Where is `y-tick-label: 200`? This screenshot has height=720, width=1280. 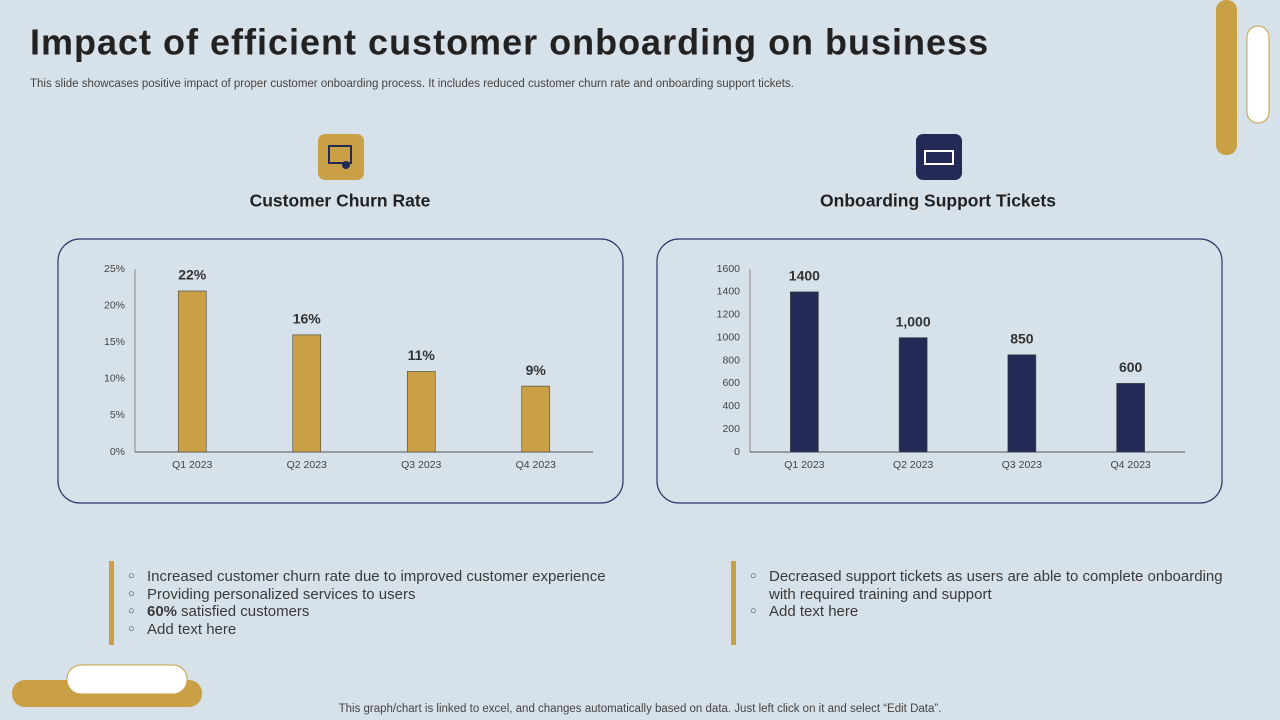
y-tick-label: 200 is located at coordinates (731, 429).